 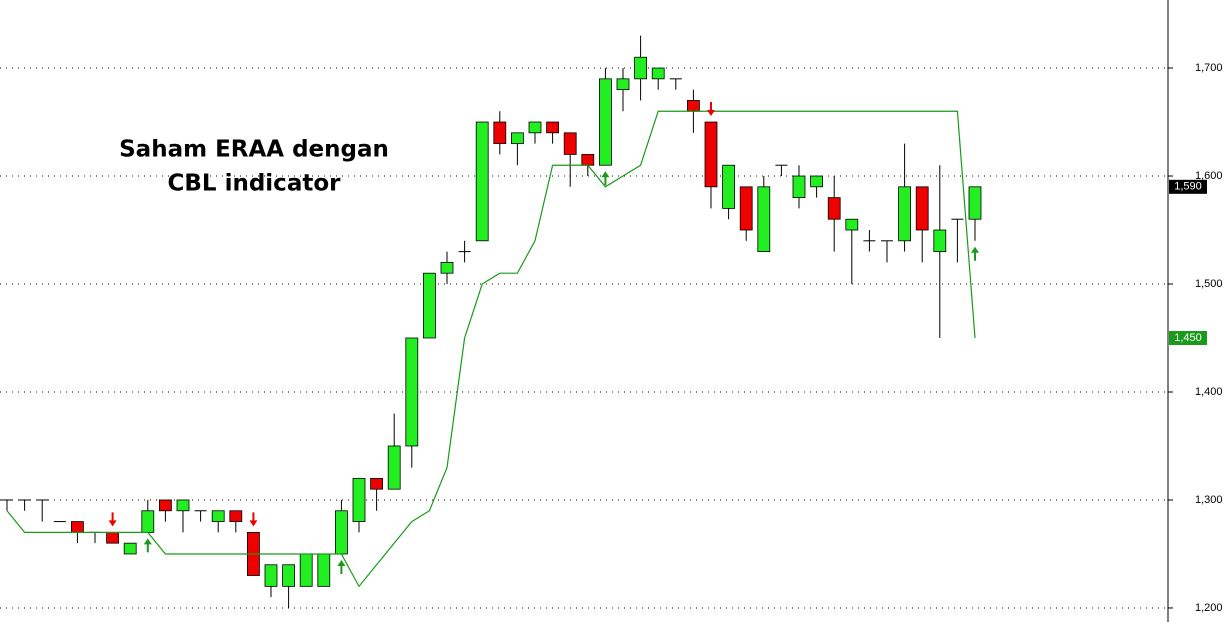 What do you see at coordinates (254, 150) in the screenshot?
I see `annotation: Saham ERAA dengan` at bounding box center [254, 150].